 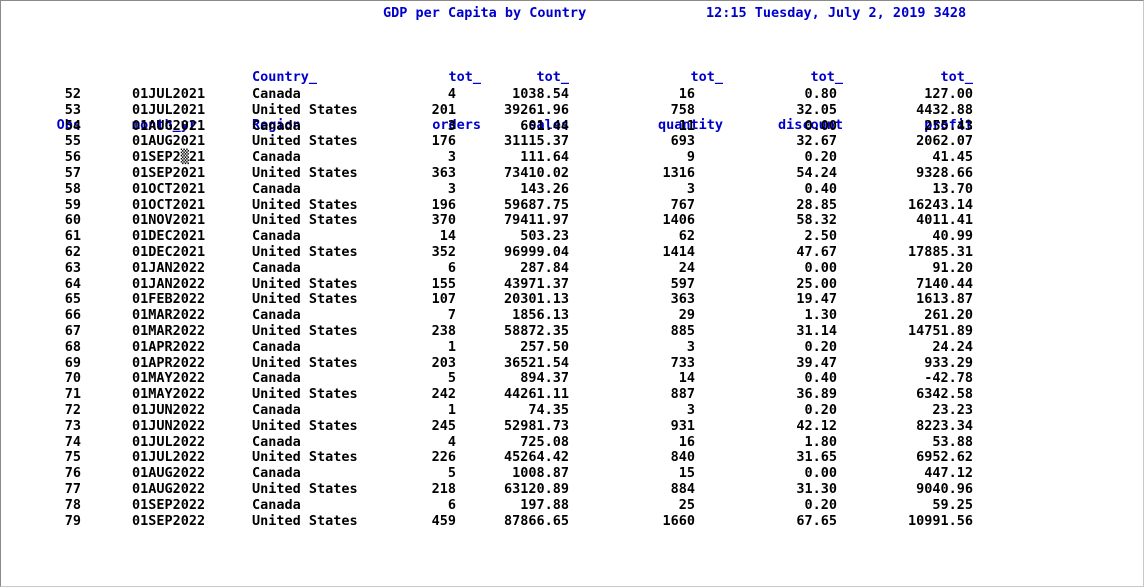 What do you see at coordinates (276, 267) in the screenshot?
I see `country-region-cell: Canada` at bounding box center [276, 267].